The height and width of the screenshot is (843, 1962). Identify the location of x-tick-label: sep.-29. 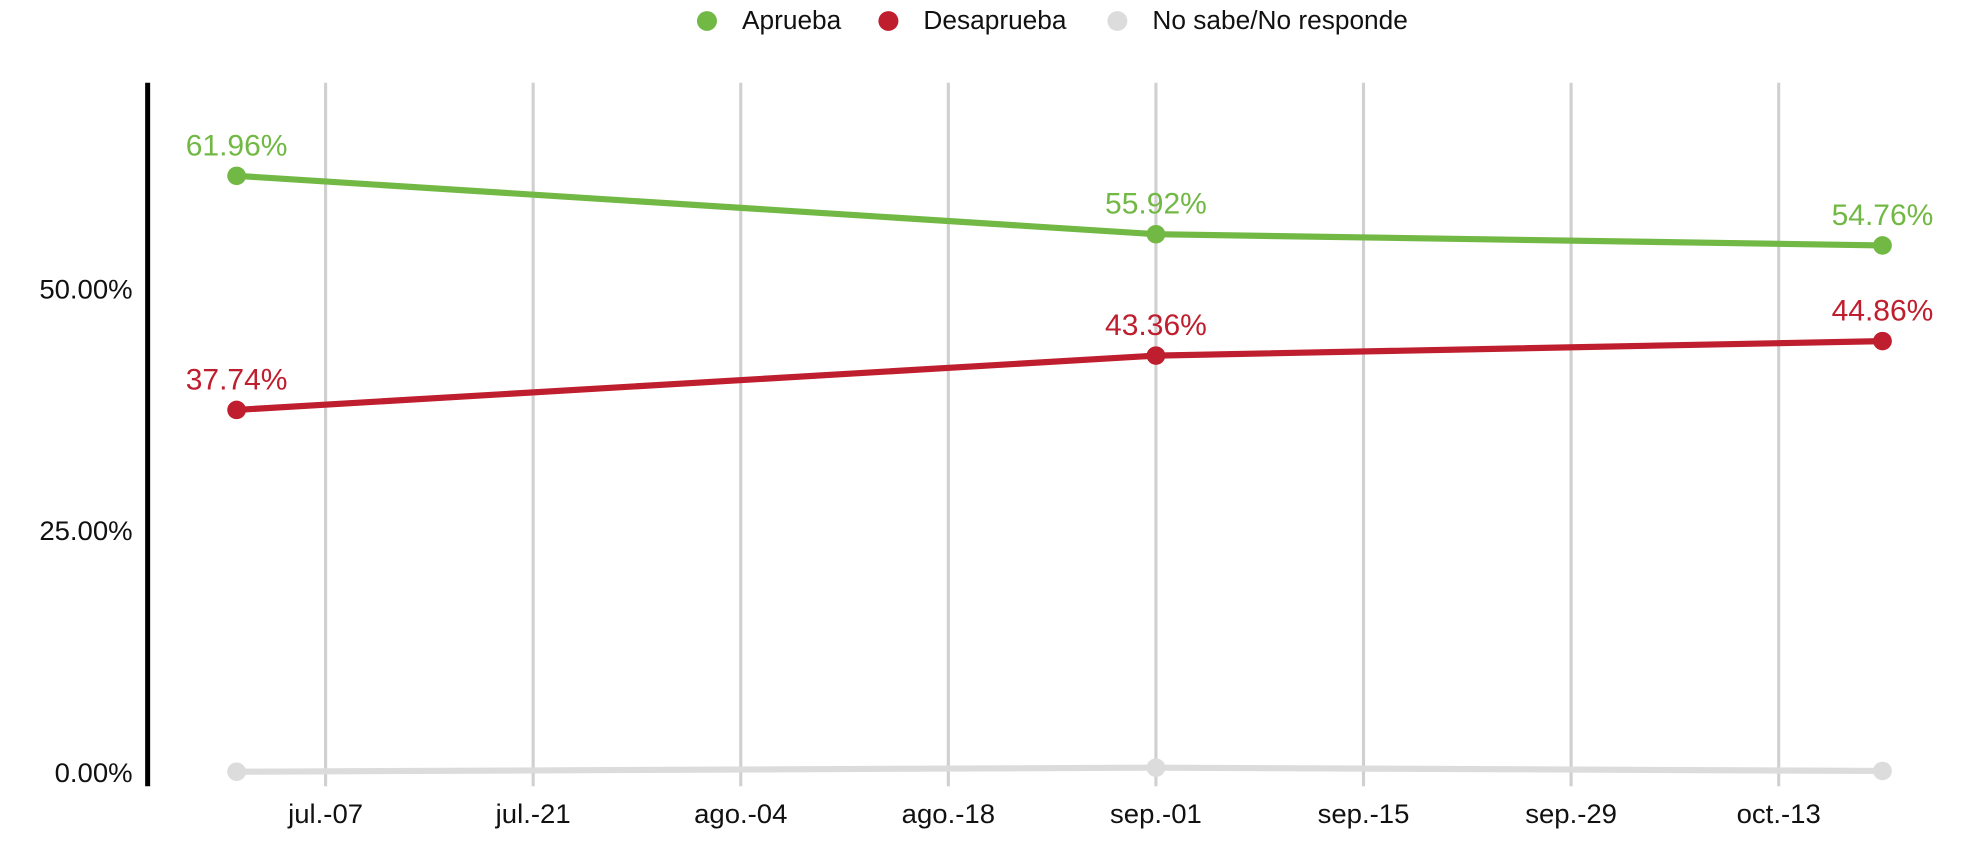
(1571, 813).